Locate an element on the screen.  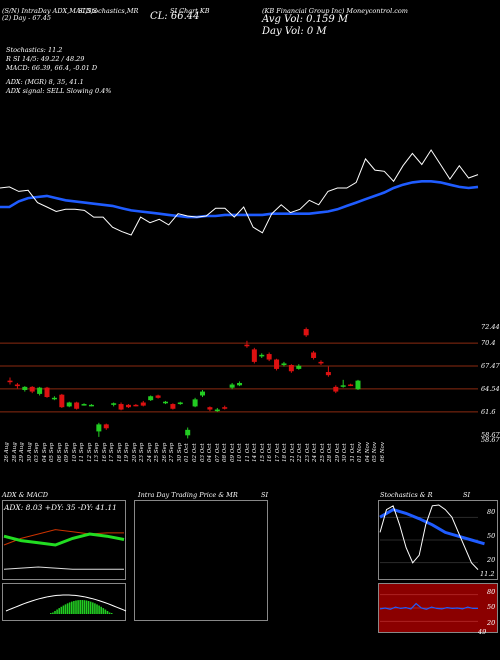
adx-panel-title: ADX & MACD is located at coordinates (25, 495).